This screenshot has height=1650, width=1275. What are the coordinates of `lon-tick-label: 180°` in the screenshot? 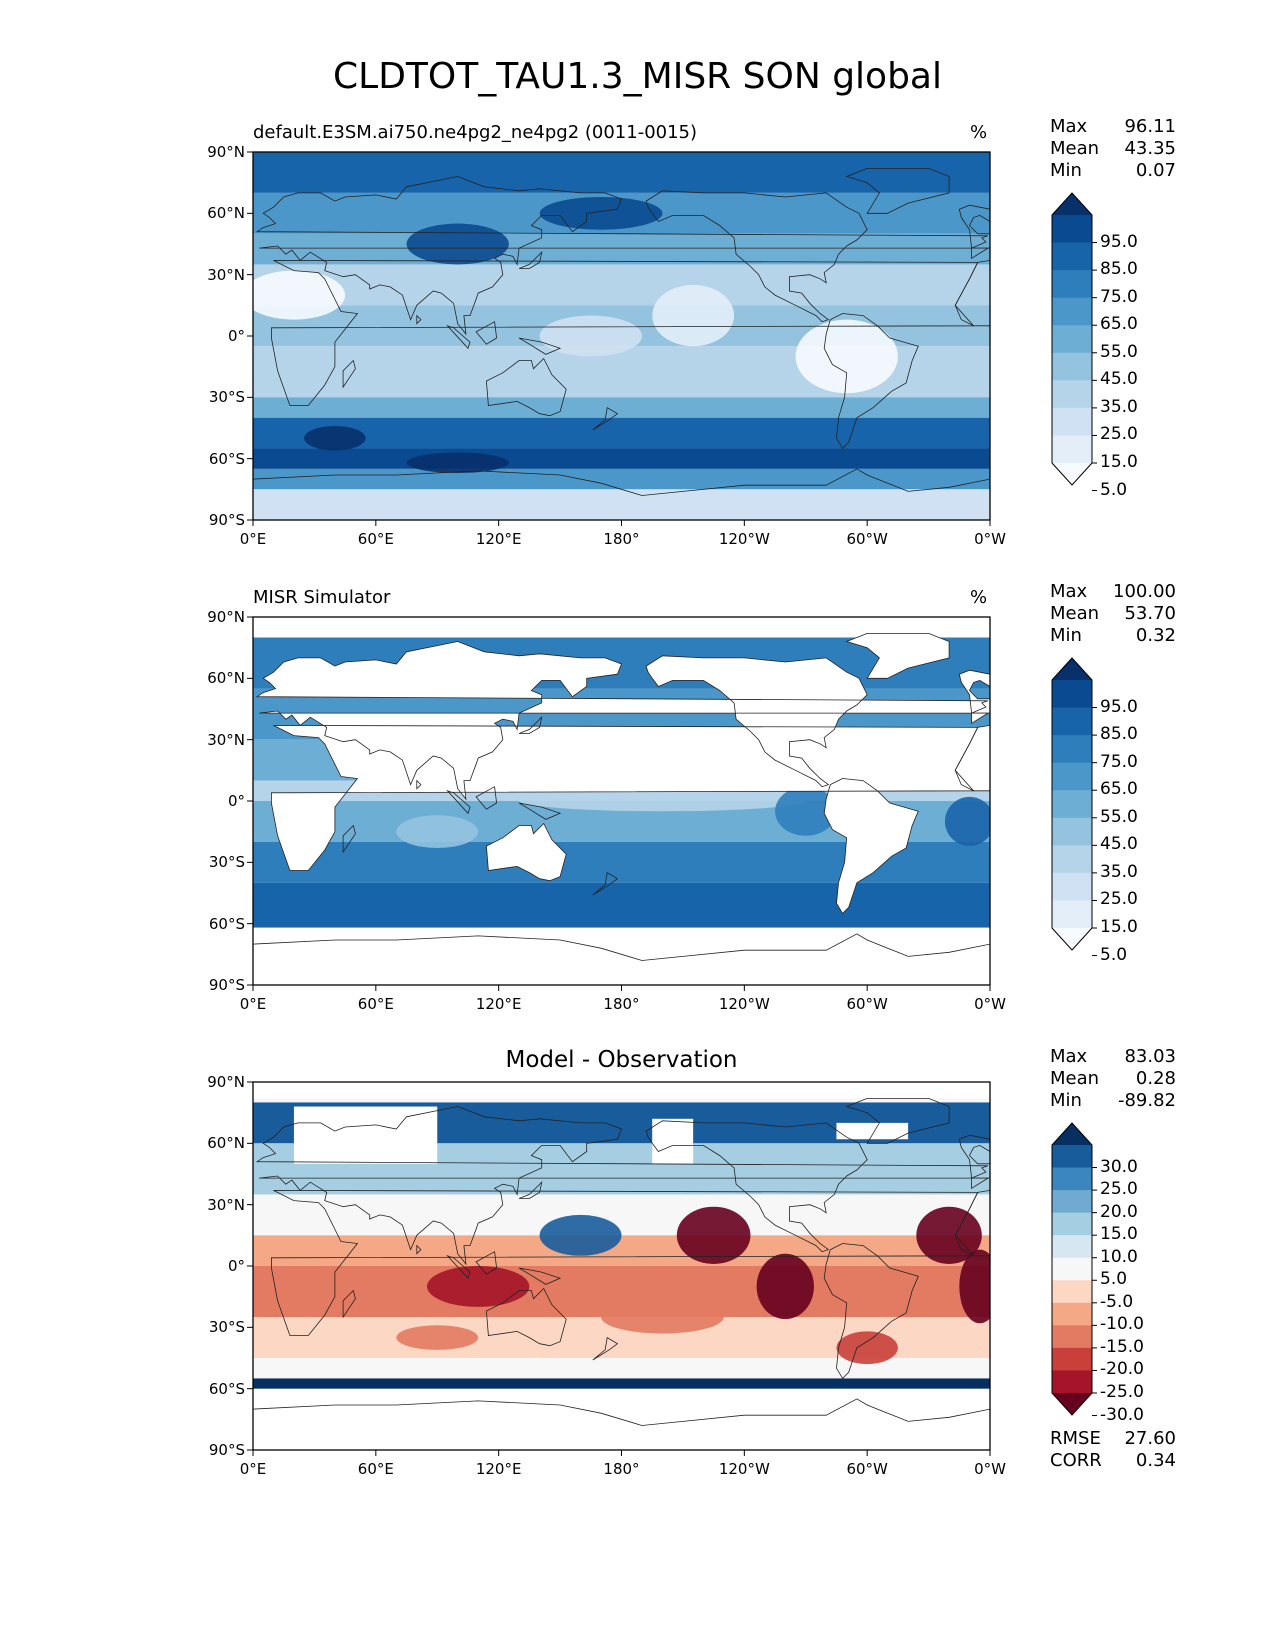 It's located at (621, 539).